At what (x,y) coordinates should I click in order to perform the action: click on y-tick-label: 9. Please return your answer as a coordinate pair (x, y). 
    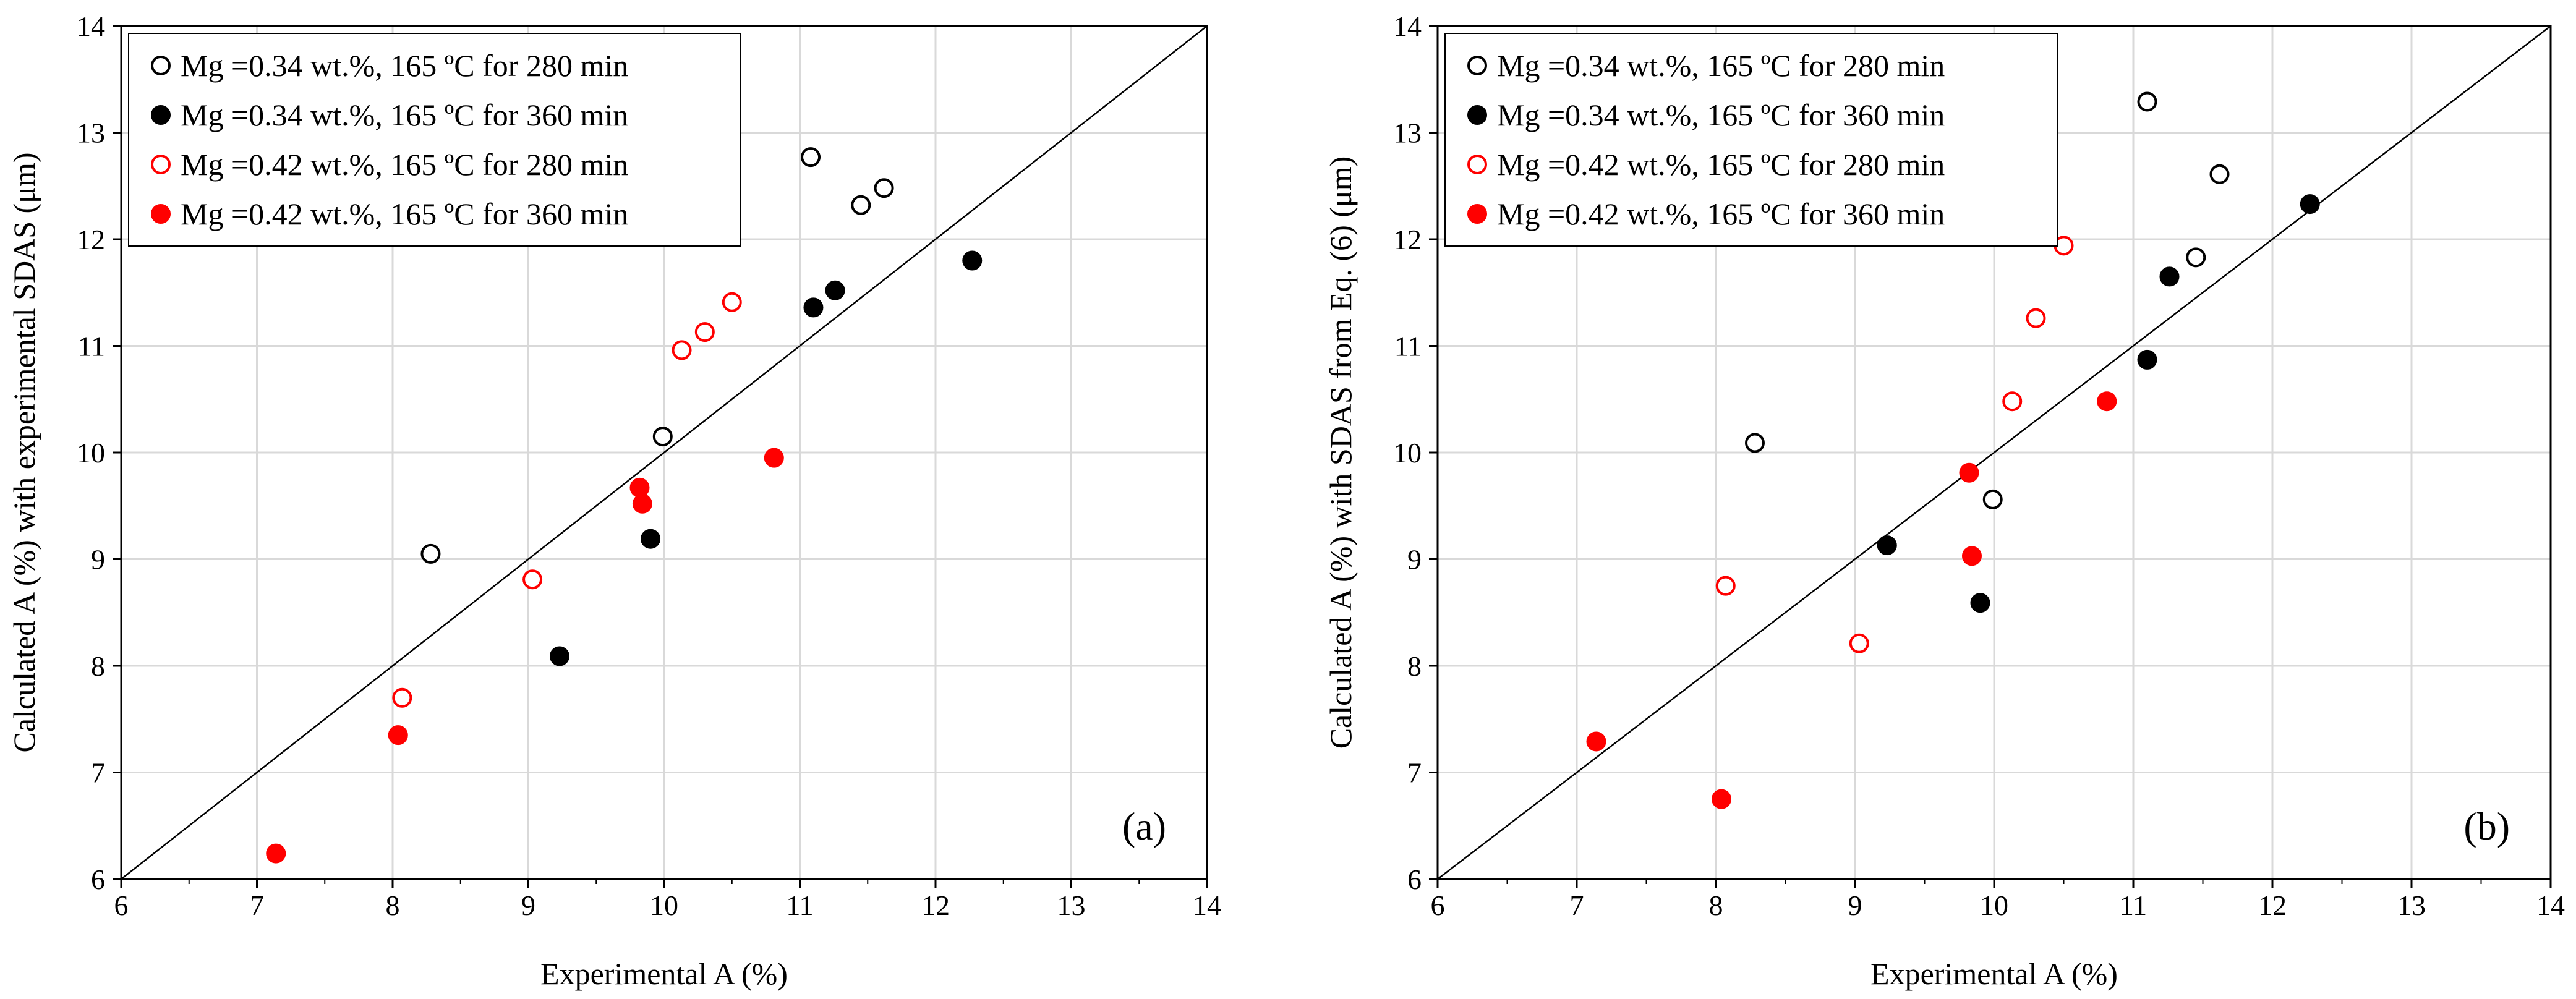
    Looking at the image, I should click on (1414, 560).